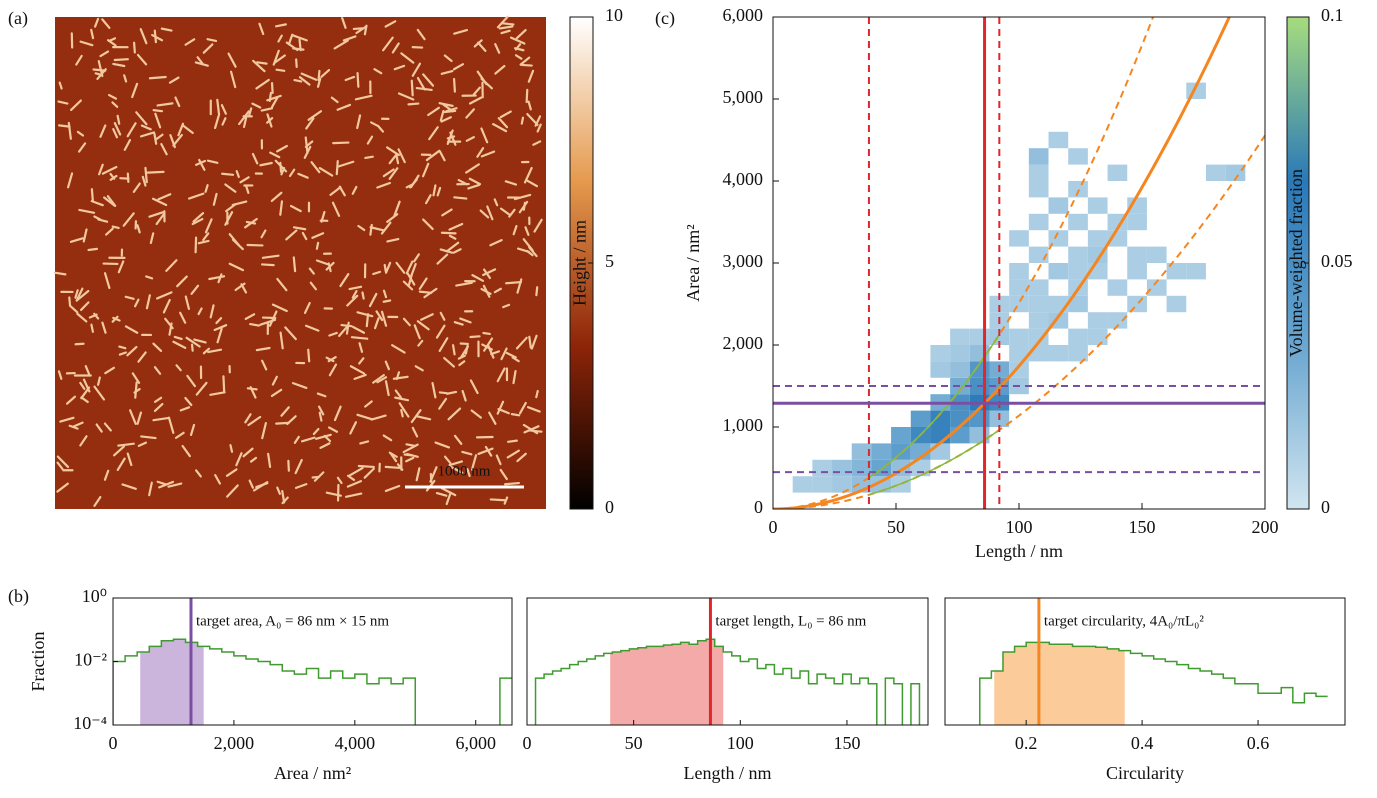 This screenshot has height=798, width=1377. Describe the element at coordinates (693, 262) in the screenshot. I see `y-axis-label: Area / nm²` at that location.